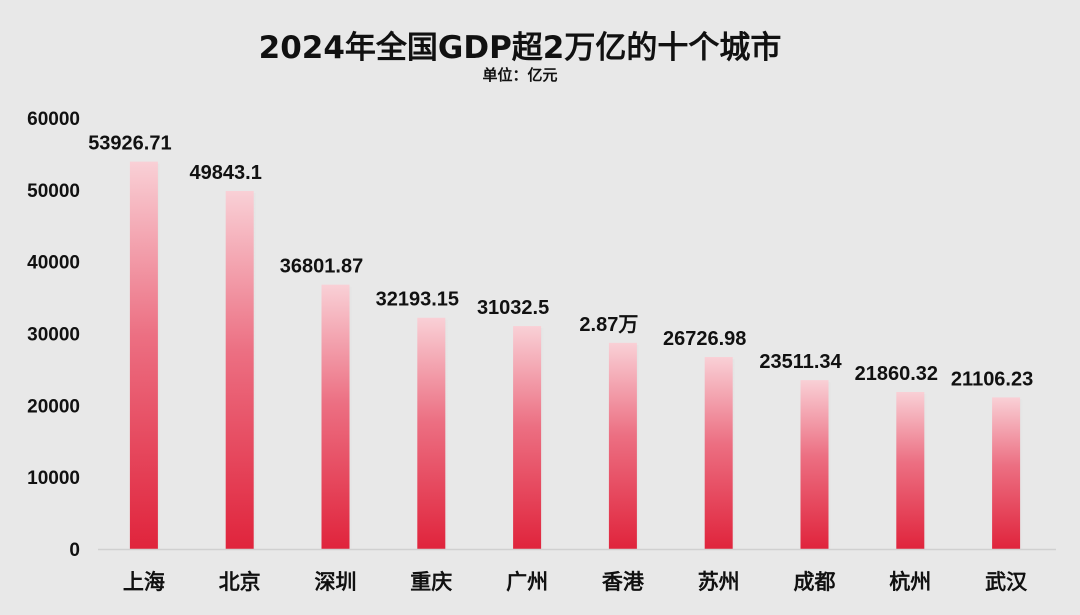 The height and width of the screenshot is (615, 1080). I want to click on bar-group: 21106.23, so click(992, 458).